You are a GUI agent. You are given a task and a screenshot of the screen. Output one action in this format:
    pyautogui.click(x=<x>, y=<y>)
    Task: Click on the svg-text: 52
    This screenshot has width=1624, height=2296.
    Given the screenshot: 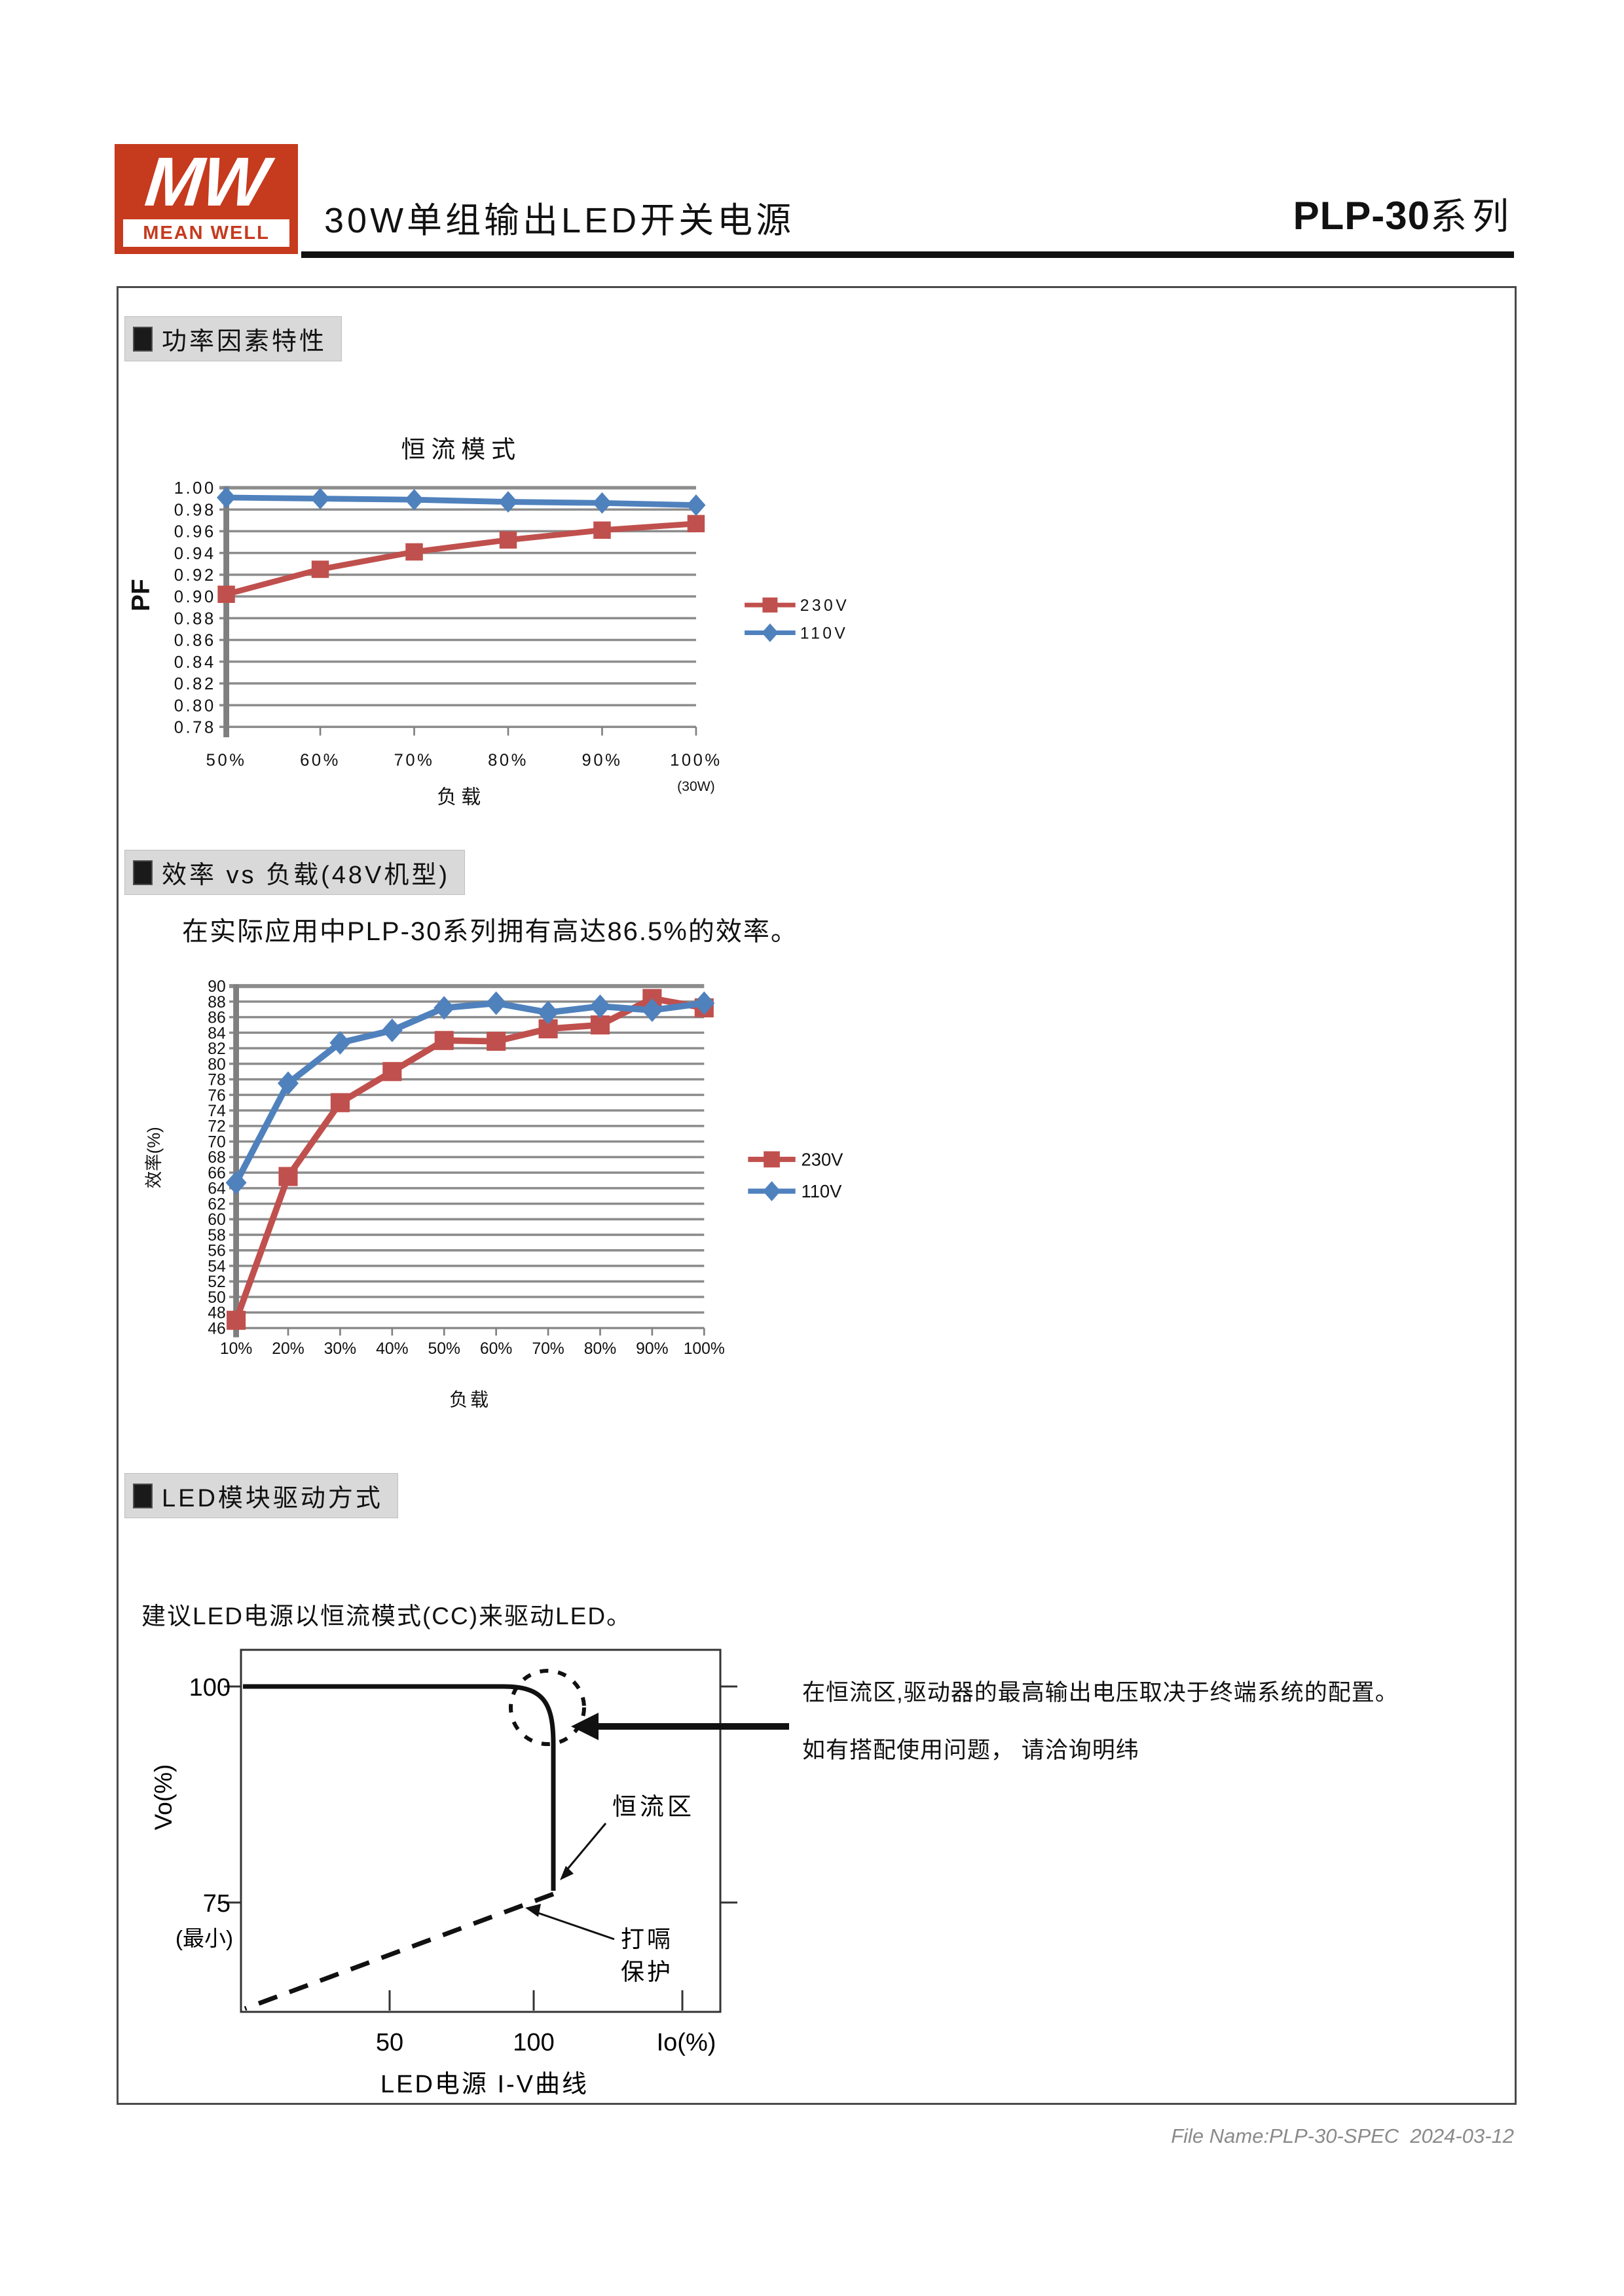 What is the action you would take?
    pyautogui.click(x=216, y=1282)
    